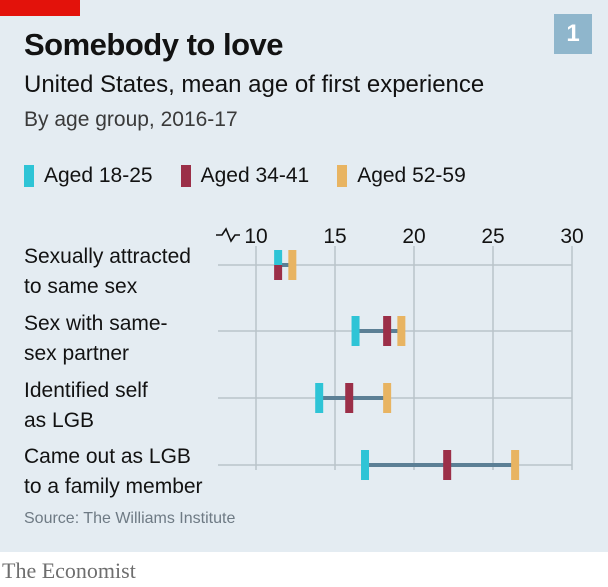  Describe the element at coordinates (573, 34) in the screenshot. I see `chart-number-badge: 1` at that location.